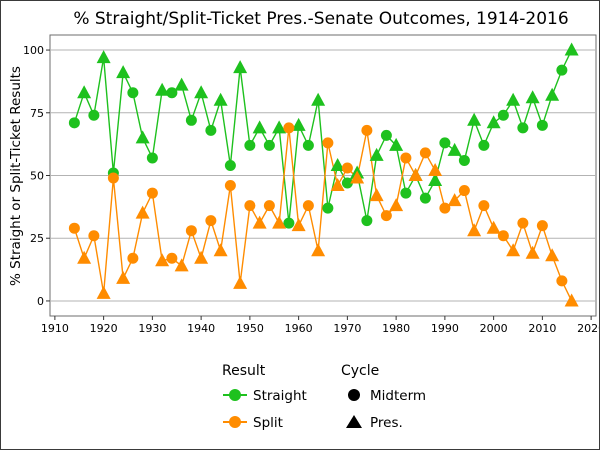 The width and height of the screenshot is (600, 454). Describe the element at coordinates (484, 145) in the screenshot. I see `data-point-straight-1998` at that location.